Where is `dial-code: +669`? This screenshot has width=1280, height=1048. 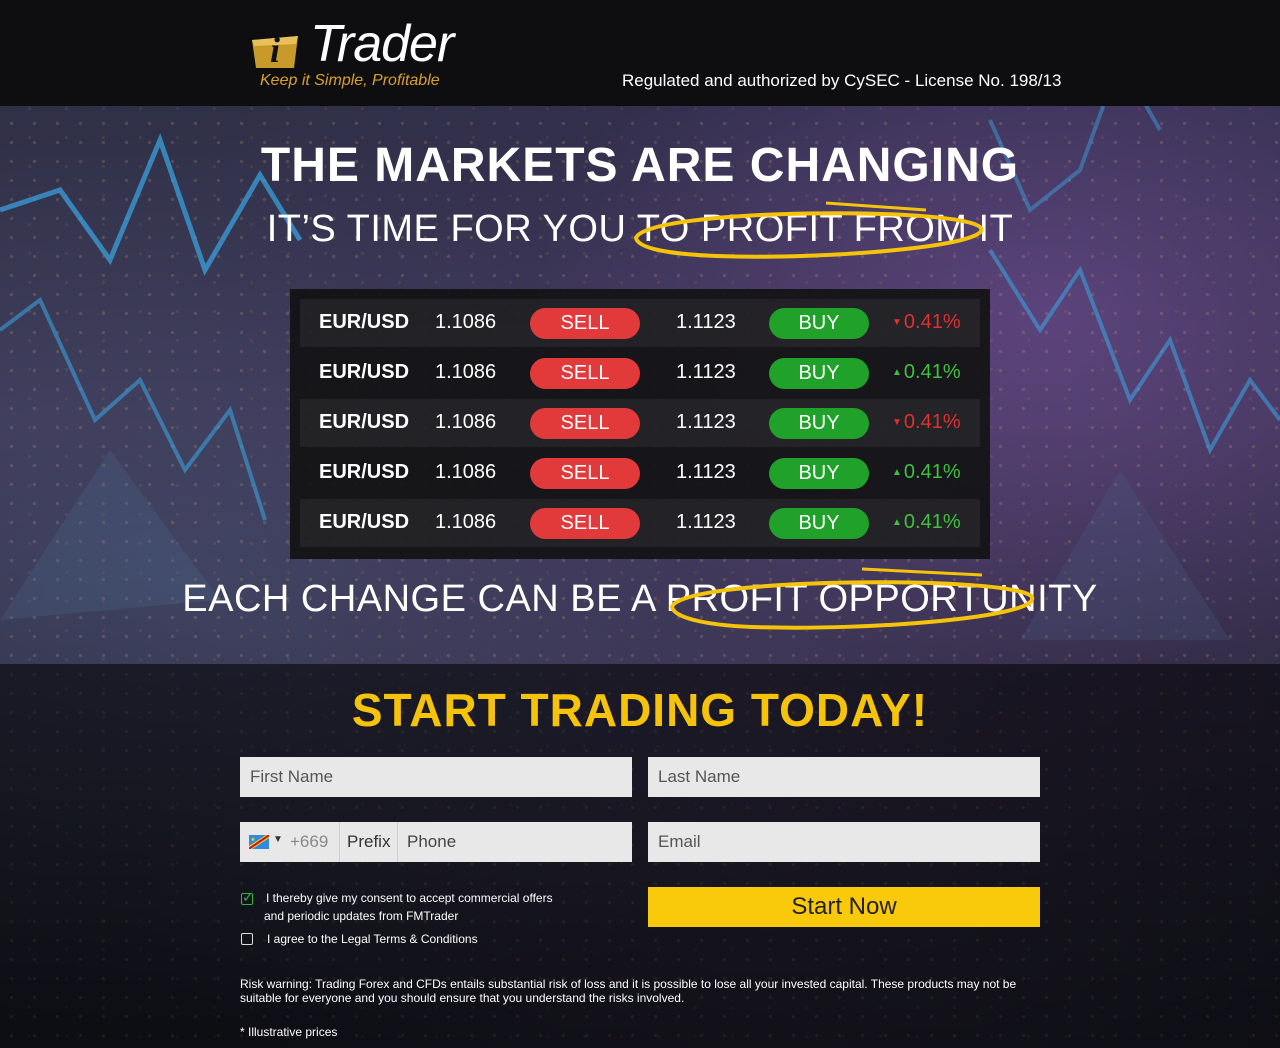
dial-code: +669 is located at coordinates (309, 841).